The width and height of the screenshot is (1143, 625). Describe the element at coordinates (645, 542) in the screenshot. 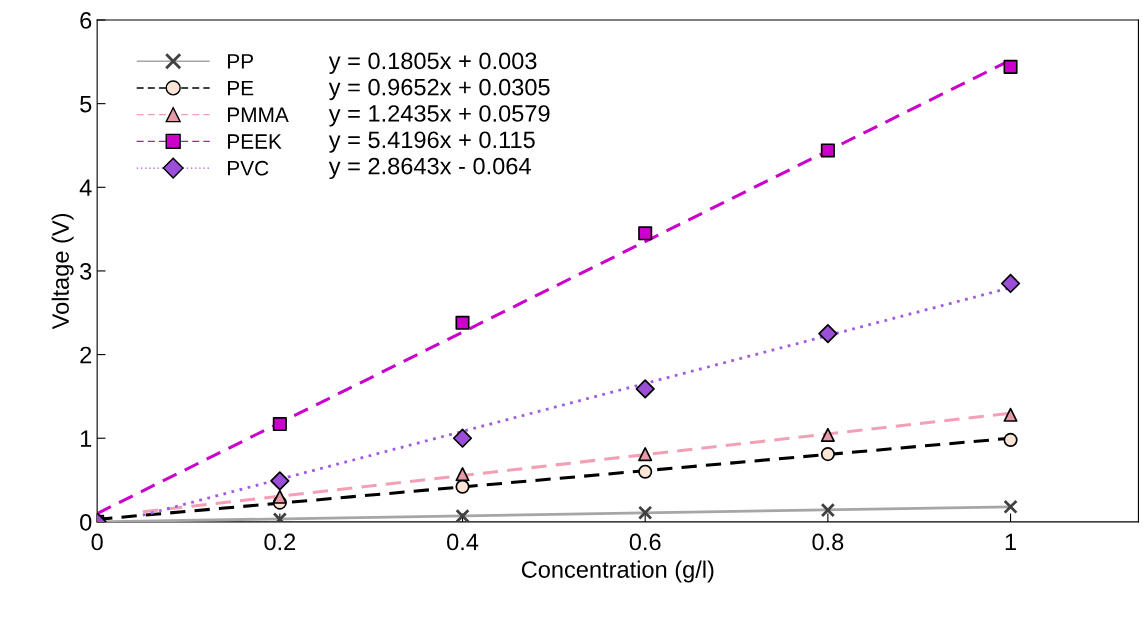

I see `x-tick-label: 0.6` at that location.